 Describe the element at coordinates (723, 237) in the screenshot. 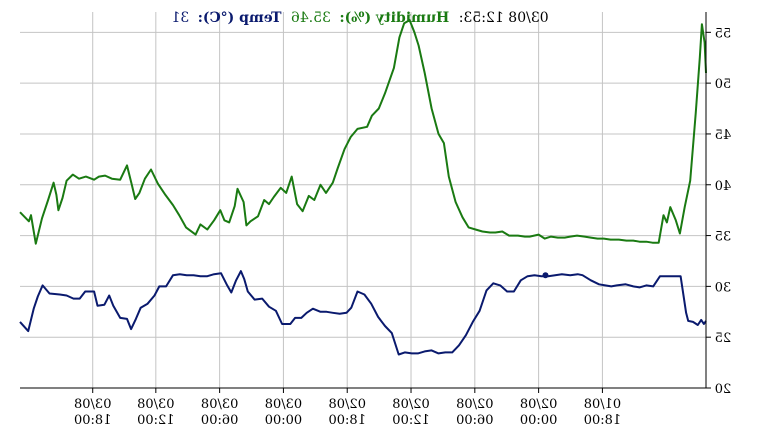

I see `y-tick-label: 35` at that location.